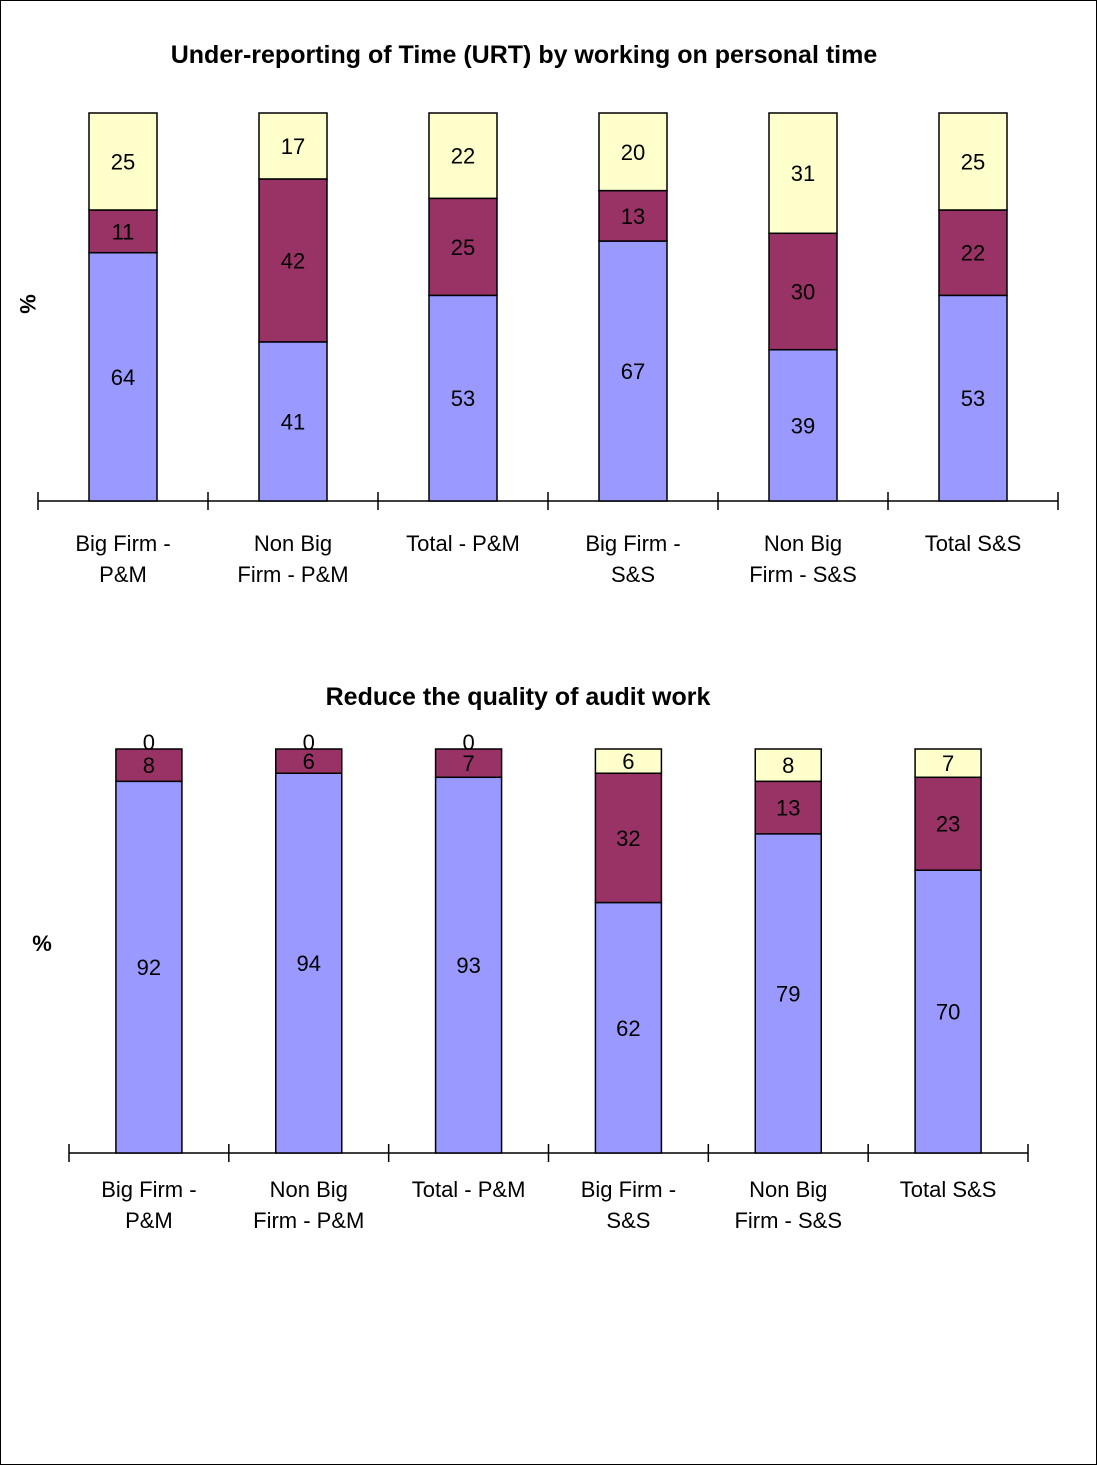 This screenshot has height=1465, width=1097. I want to click on chart-2-ylabel: %, so click(42, 943).